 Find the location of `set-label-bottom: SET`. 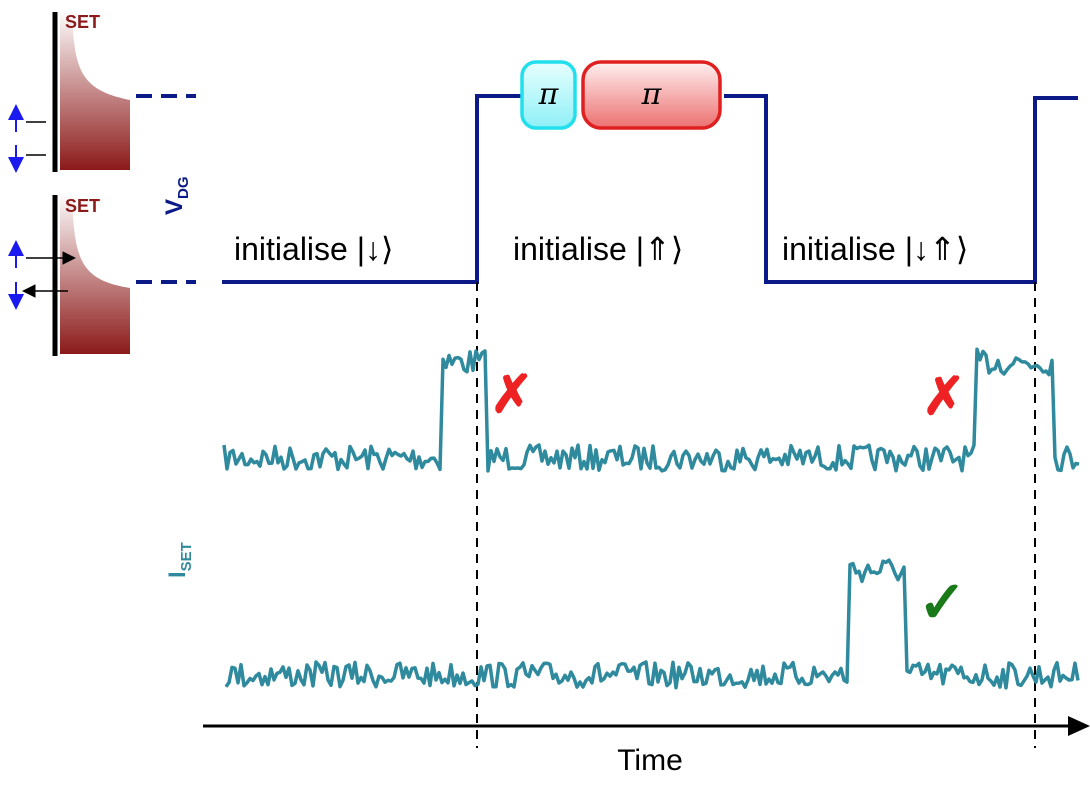

set-label-bottom: SET is located at coordinates (82, 206).